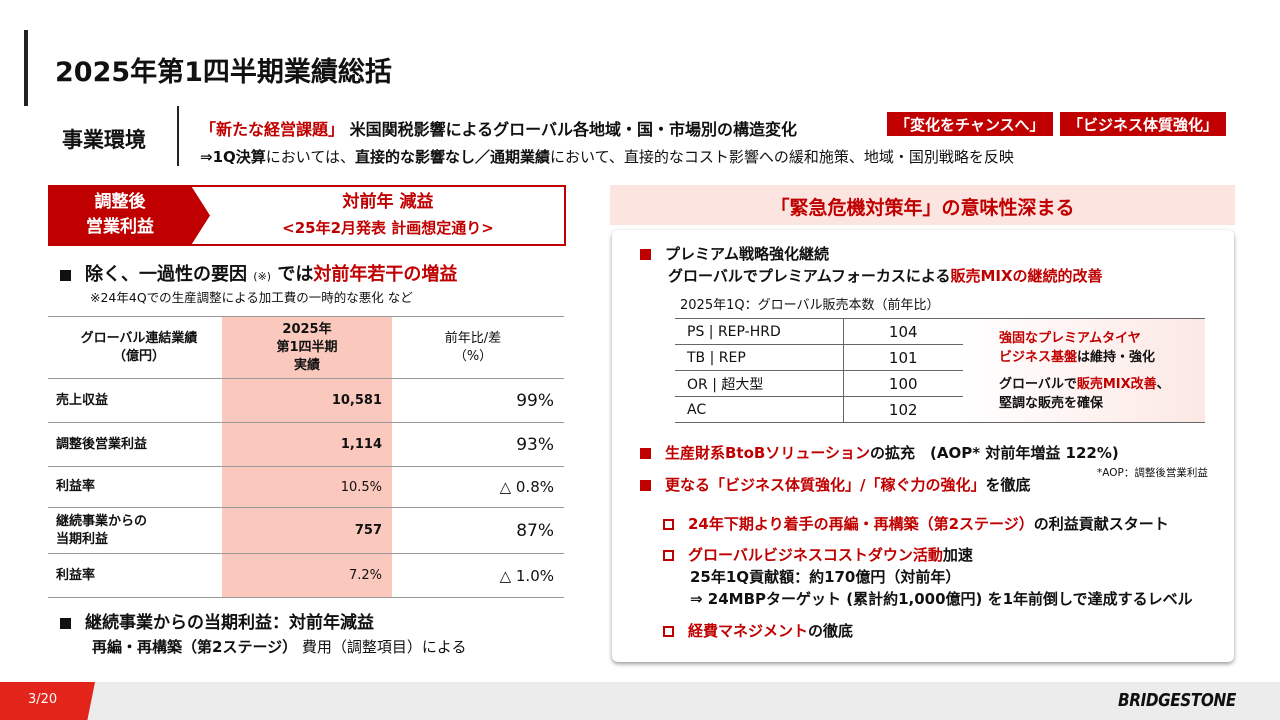  Describe the element at coordinates (135, 444) in the screenshot. I see `row-label: 調整後営業利益` at that location.